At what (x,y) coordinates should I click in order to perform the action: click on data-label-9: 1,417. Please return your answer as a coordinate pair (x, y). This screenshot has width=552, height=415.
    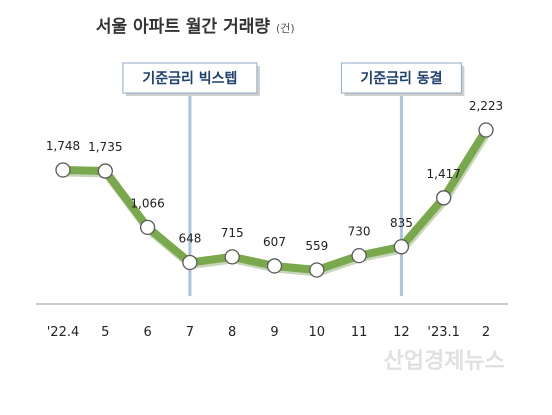
    Looking at the image, I should click on (444, 174).